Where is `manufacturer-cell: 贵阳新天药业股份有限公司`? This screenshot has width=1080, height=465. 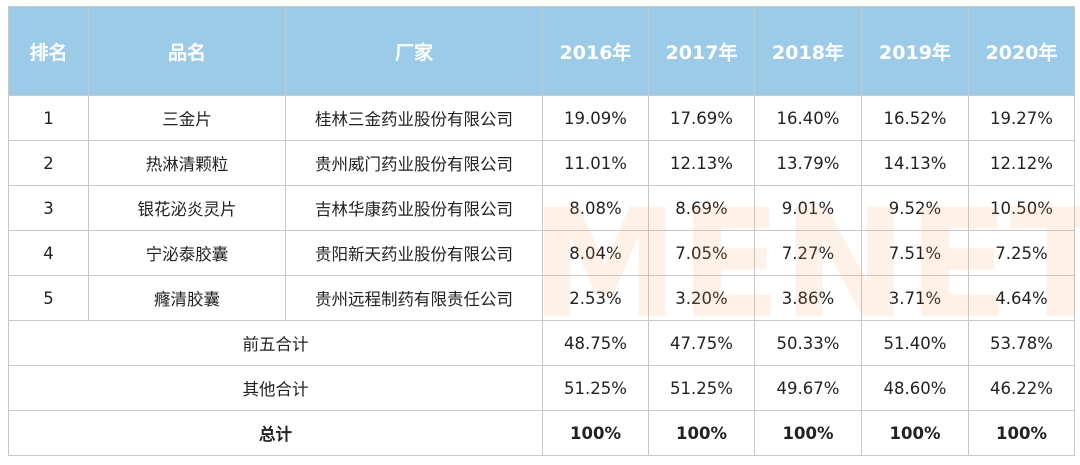 manufacturer-cell: 贵阳新天药业股份有限公司 is located at coordinates (414, 253).